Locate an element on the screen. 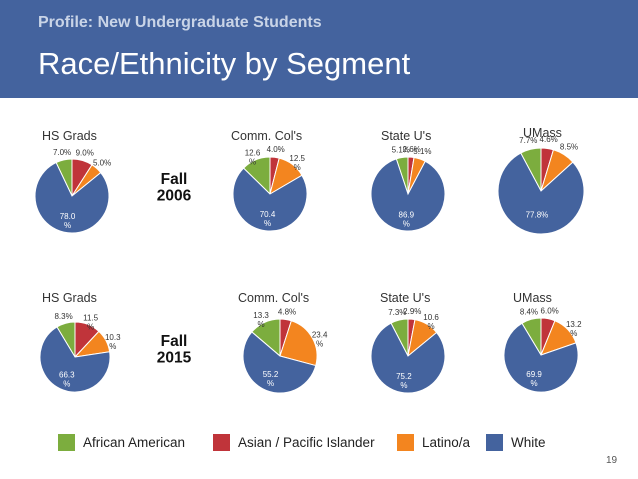  slice-value-label: 66.3% is located at coordinates (67, 379).